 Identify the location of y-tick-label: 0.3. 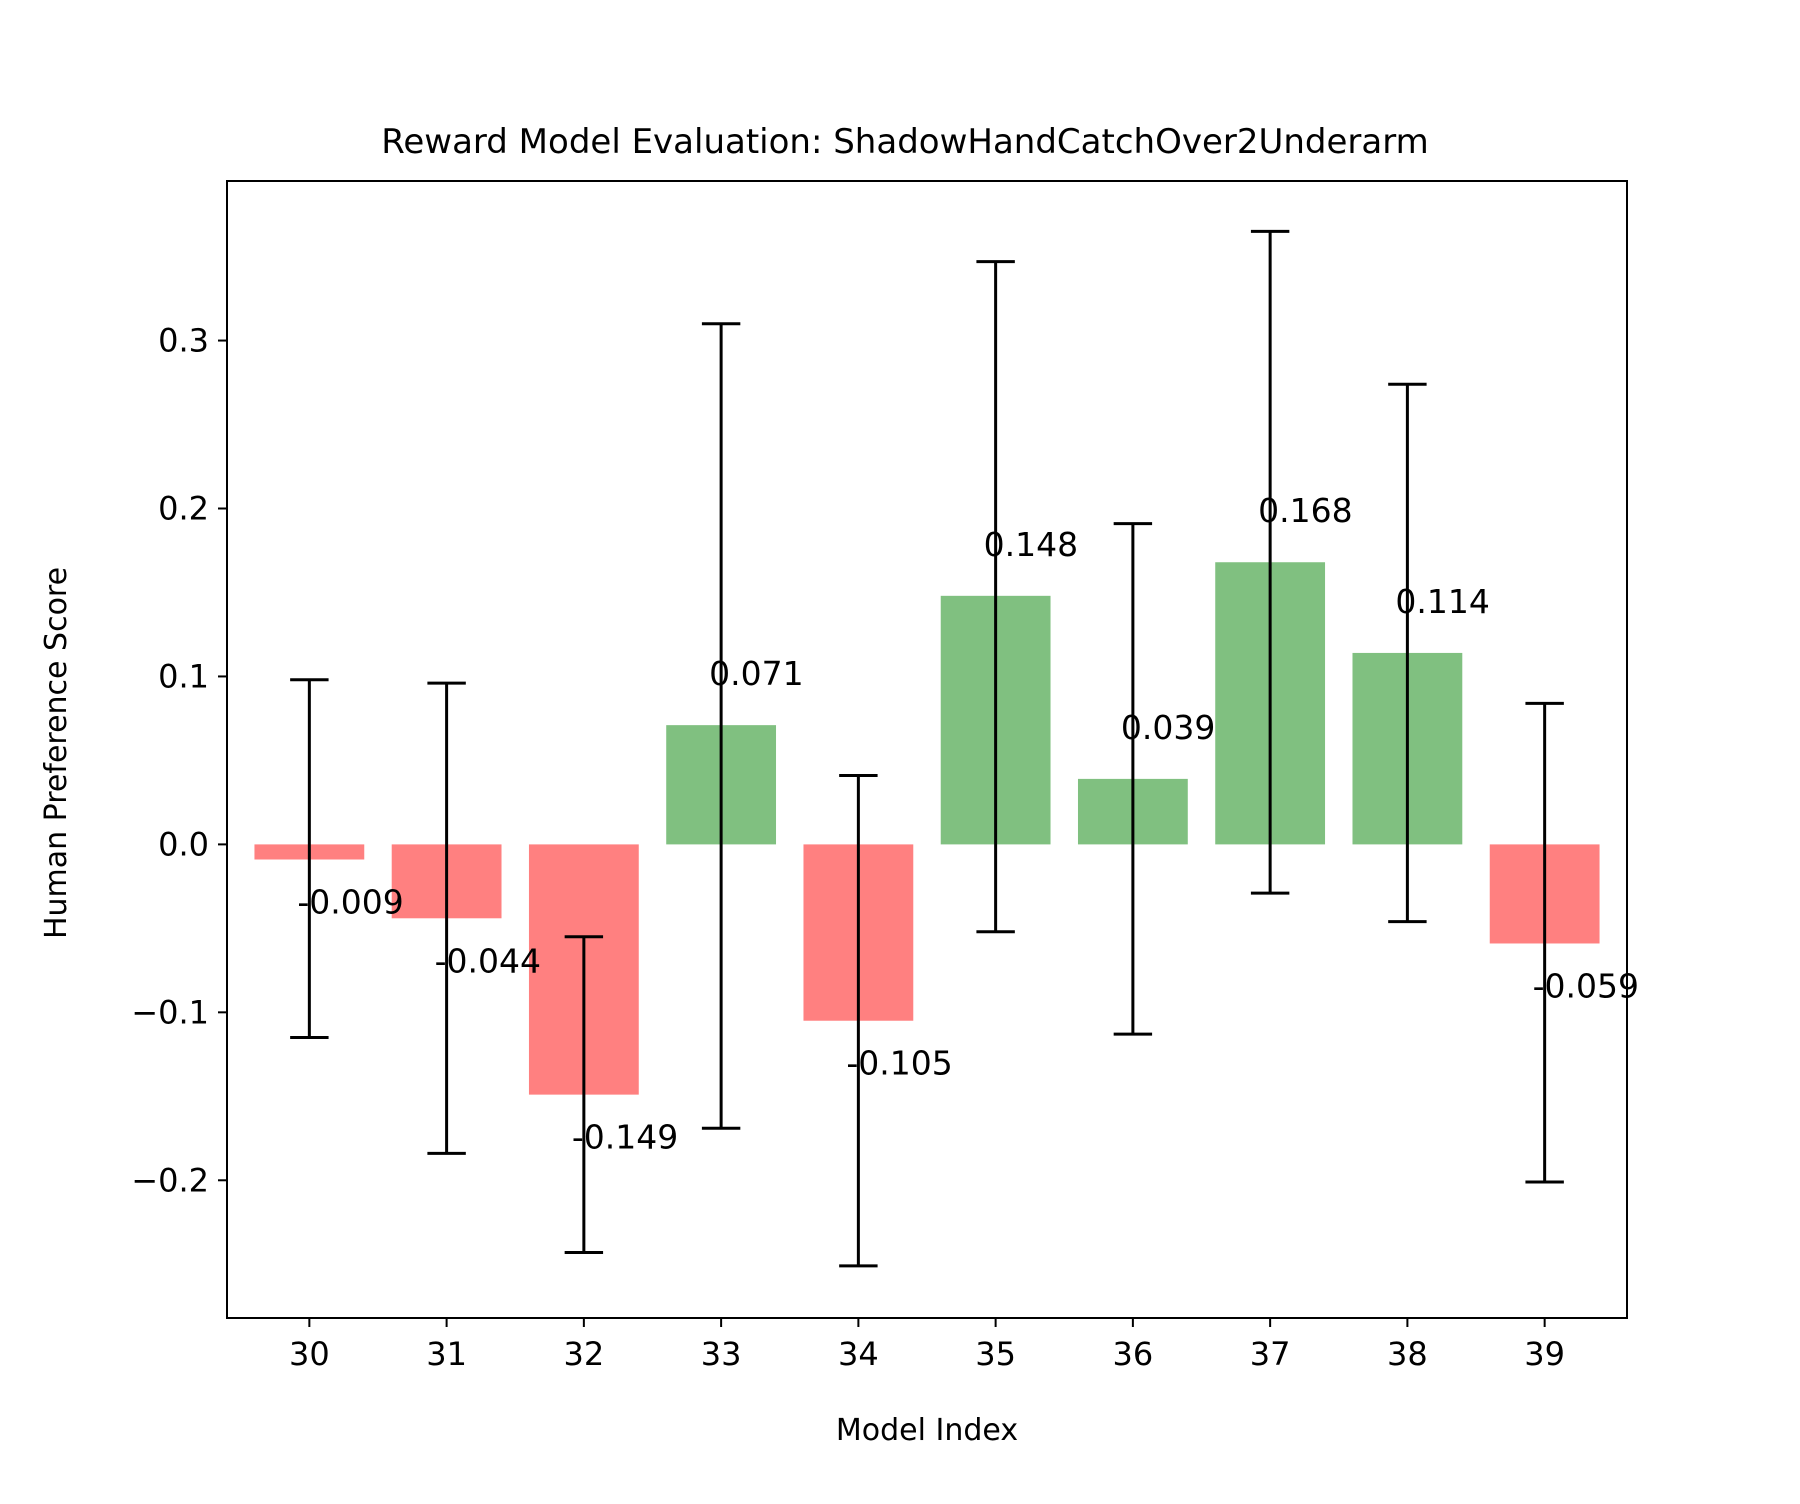
(183, 341).